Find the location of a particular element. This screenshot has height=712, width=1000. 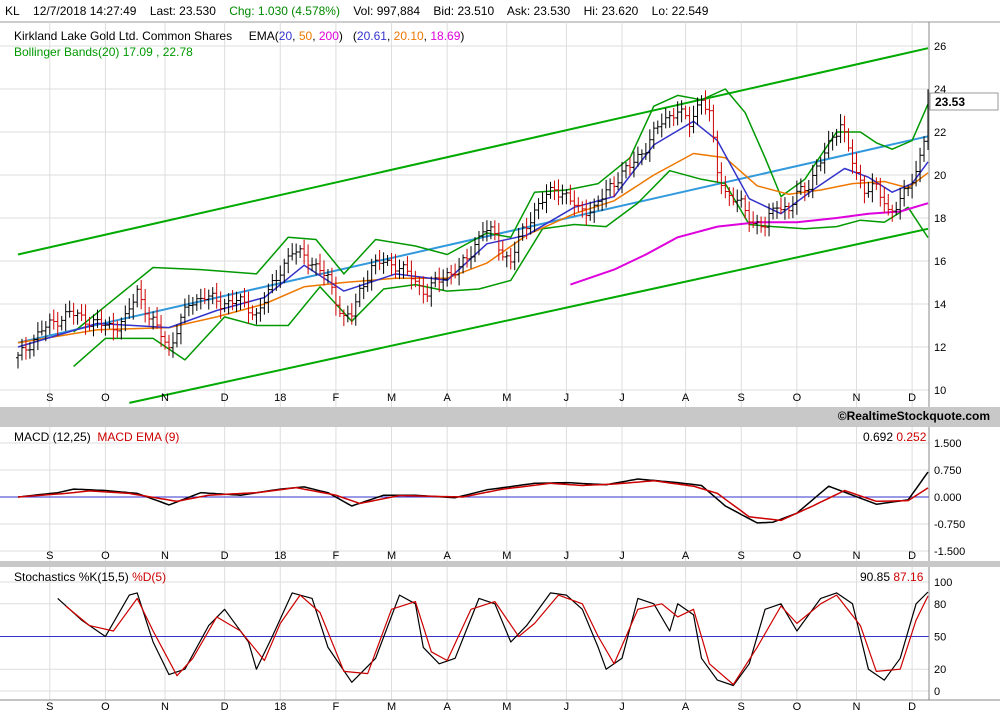

macd-signal-title: MACD EMA (9) is located at coordinates (138, 437).